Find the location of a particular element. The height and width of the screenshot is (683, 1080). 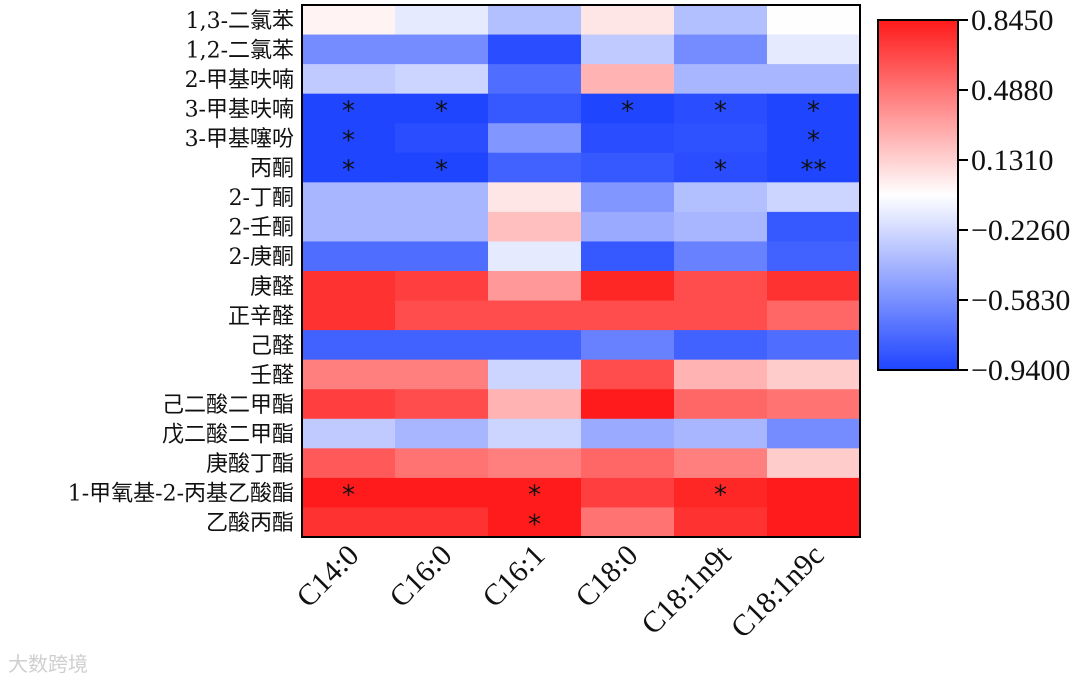

row-label: 正辛醛 is located at coordinates (261, 316).